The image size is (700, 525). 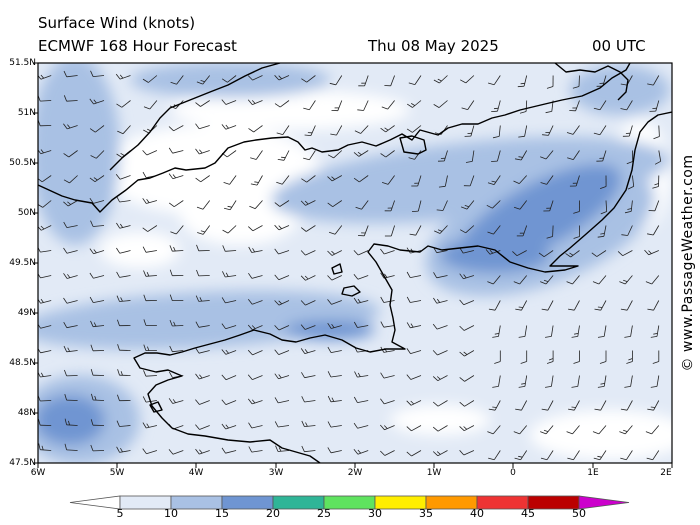 I want to click on lon-label: 5W, so click(x=117, y=473).